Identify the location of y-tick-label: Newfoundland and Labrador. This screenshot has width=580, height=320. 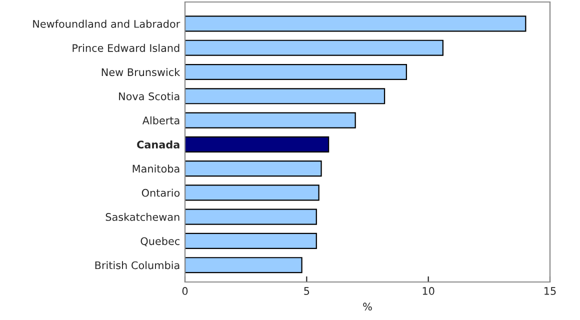
(106, 24).